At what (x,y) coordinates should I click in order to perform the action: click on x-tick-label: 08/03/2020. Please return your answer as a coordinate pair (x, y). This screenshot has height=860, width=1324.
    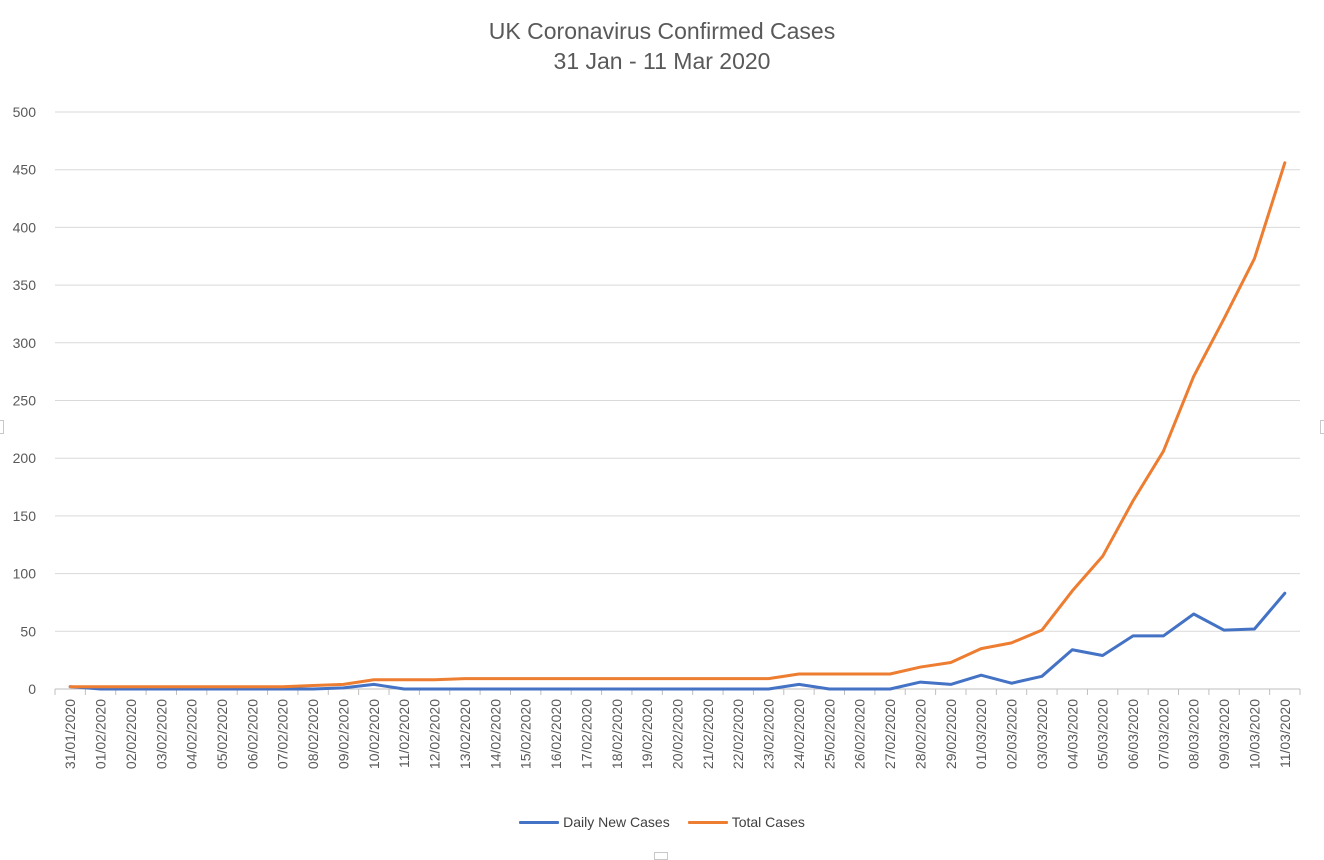
    Looking at the image, I should click on (1194, 734).